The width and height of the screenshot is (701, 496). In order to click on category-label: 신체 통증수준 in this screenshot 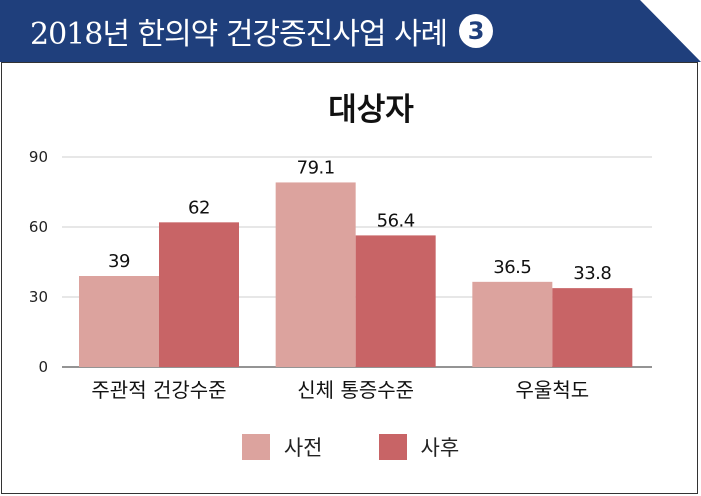, I will do `click(355, 390)`.